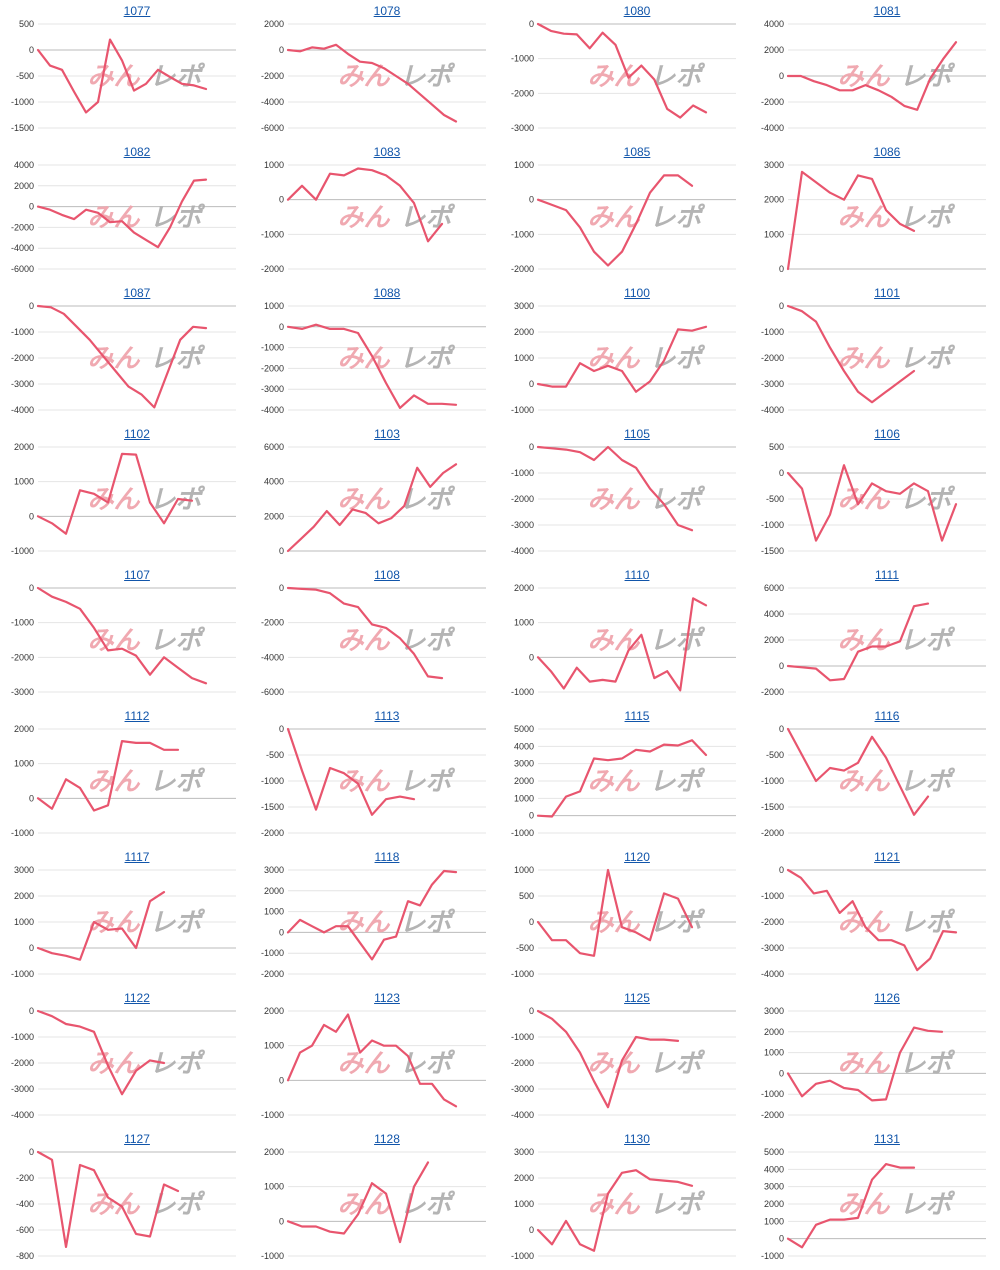 The height and width of the screenshot is (1270, 1000). Describe the element at coordinates (137, 716) in the screenshot. I see `chart-title-link: 1112` at that location.